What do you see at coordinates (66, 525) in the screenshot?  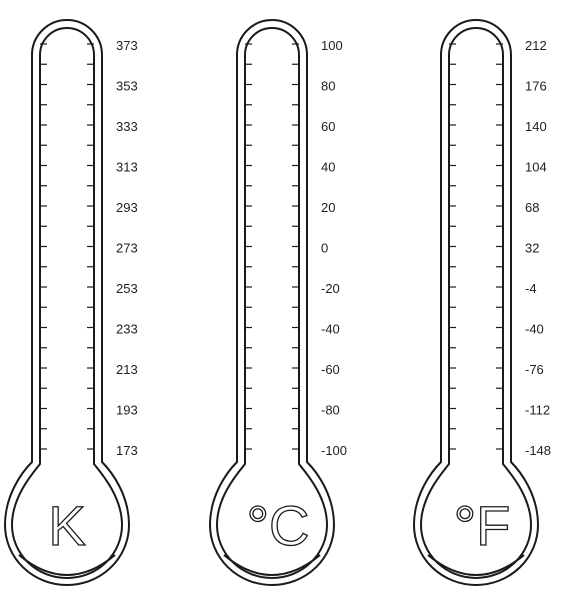 I see `unit-symbol: K` at bounding box center [66, 525].